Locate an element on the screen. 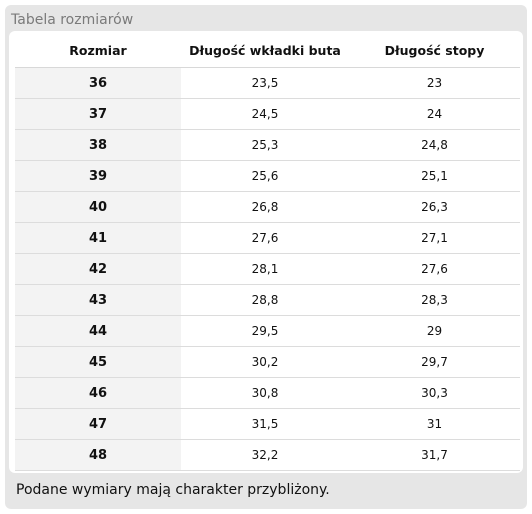 The height and width of the screenshot is (514, 532). cell-size: 48 is located at coordinates (98, 455).